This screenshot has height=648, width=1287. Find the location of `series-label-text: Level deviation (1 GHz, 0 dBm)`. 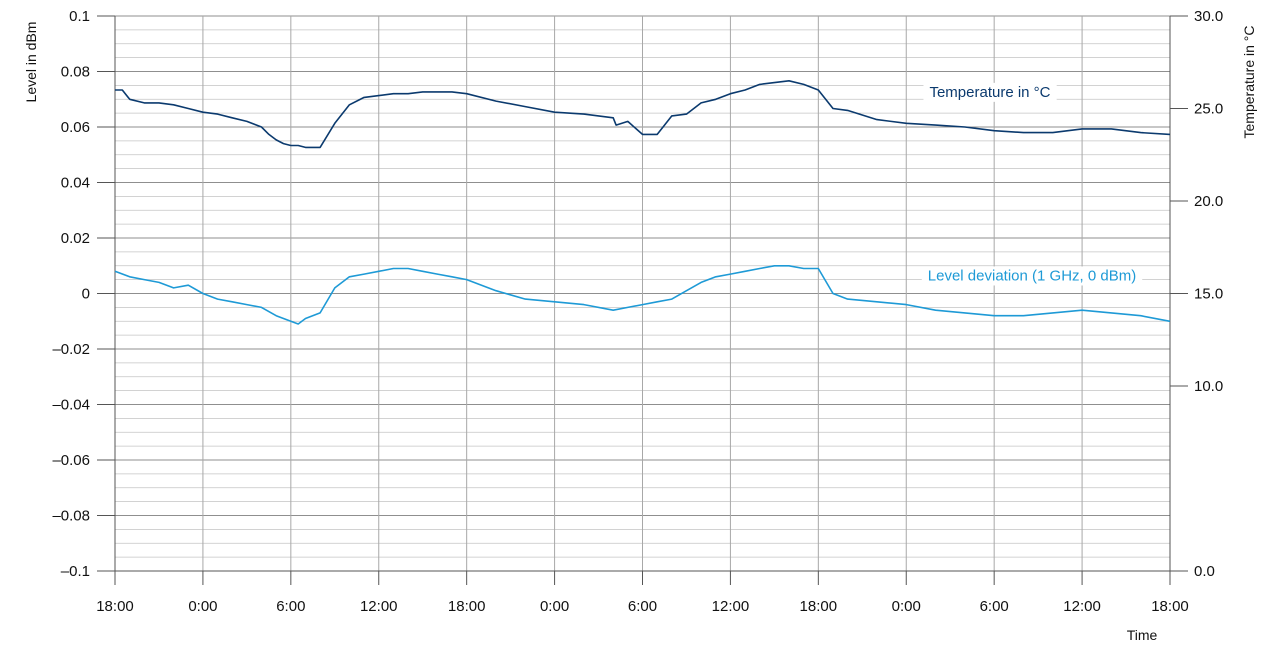

series-label-text: Level deviation (1 GHz, 0 dBm) is located at coordinates (1032, 275).